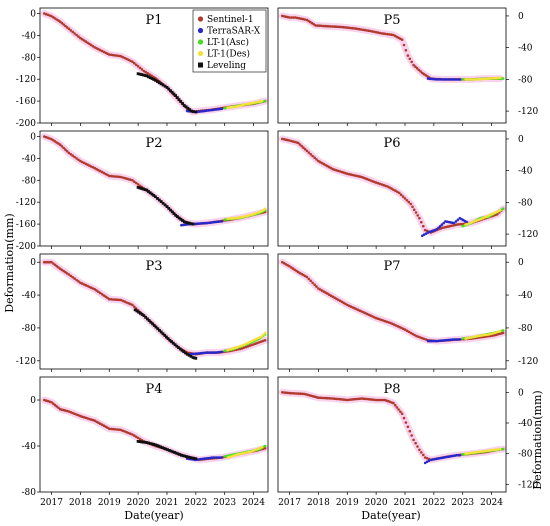 This screenshot has height=526, width=550. I want to click on panel-frame, so click(392, 65).